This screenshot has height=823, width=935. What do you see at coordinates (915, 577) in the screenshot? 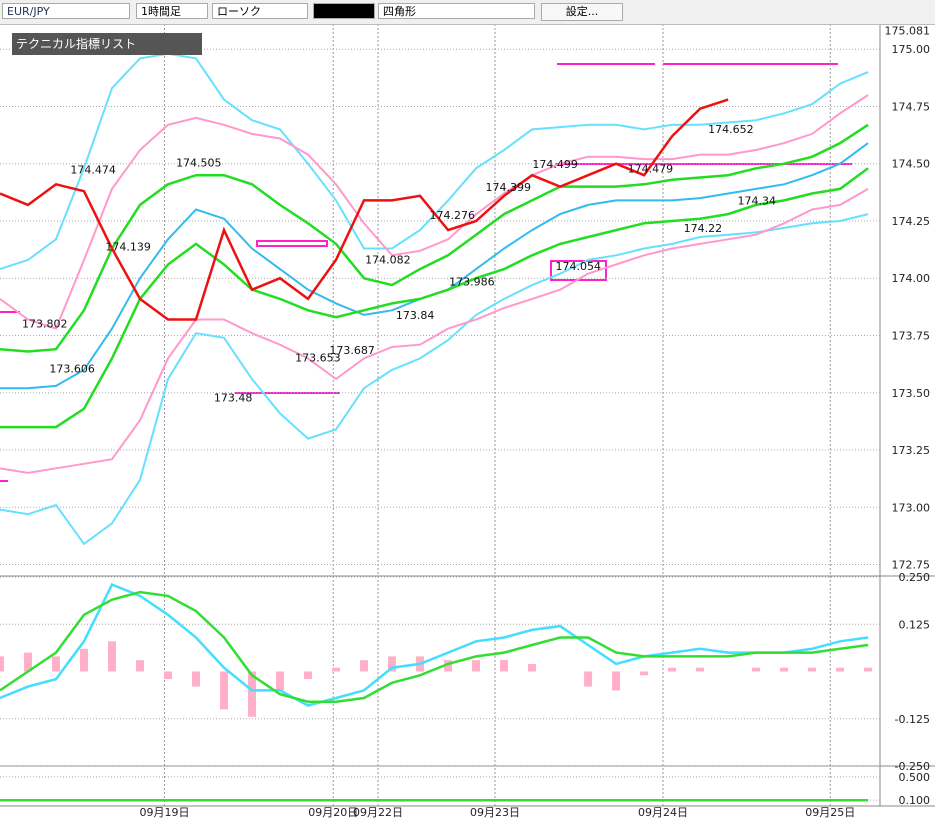
I see `y-tick-label: 0.250` at bounding box center [915, 577].